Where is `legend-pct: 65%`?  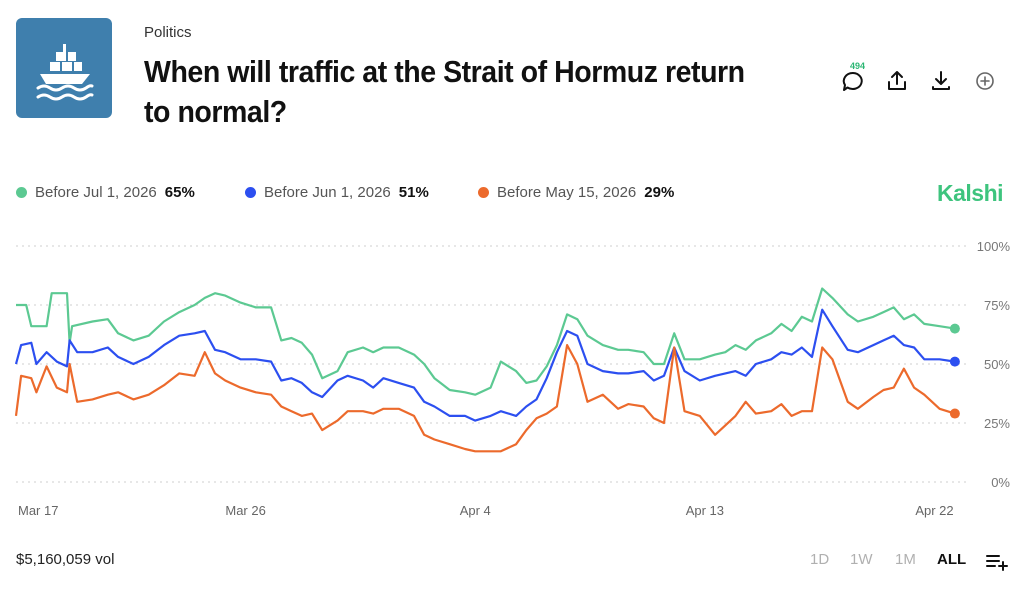
legend-pct: 65% is located at coordinates (179, 192).